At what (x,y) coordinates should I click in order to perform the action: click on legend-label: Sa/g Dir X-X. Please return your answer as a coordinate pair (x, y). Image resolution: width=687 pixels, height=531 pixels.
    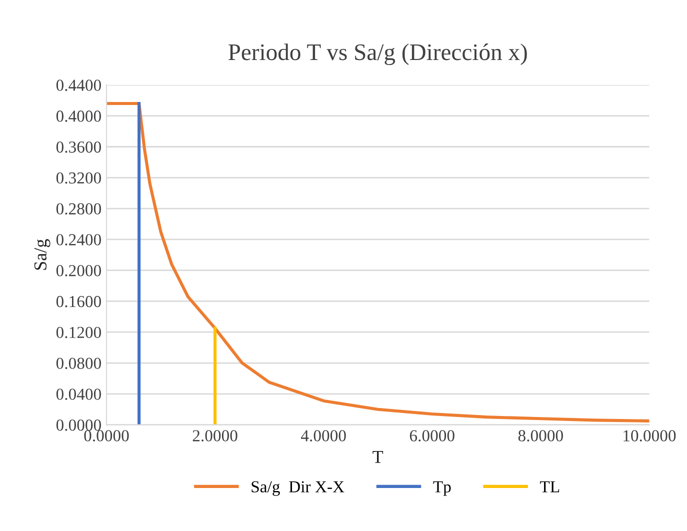
    Looking at the image, I should click on (298, 488).